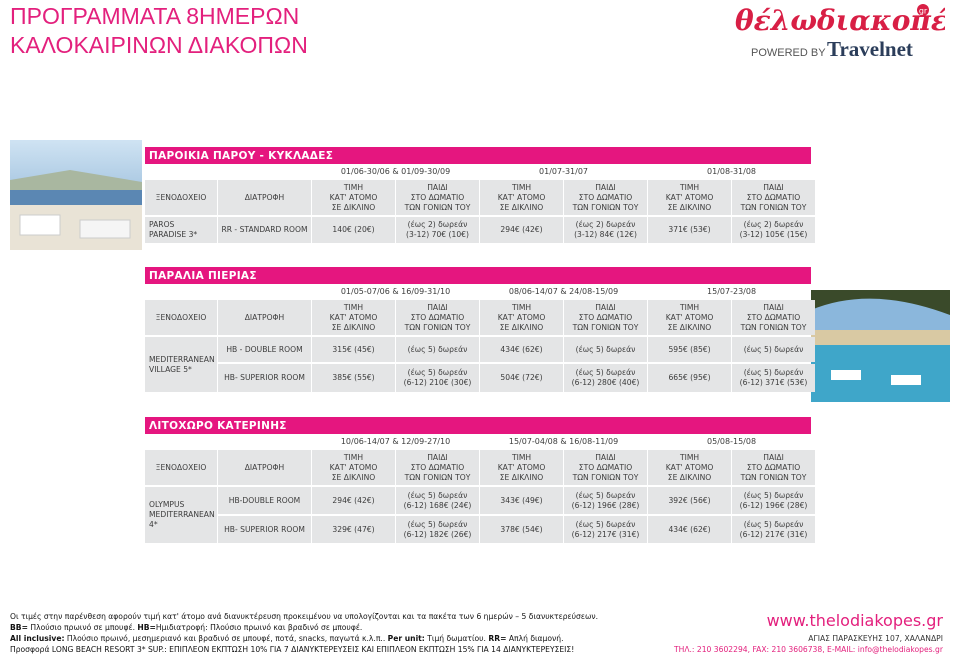  Describe the element at coordinates (854, 620) in the screenshot. I see `contact-url: www.thelodiakopes.gr` at that location.